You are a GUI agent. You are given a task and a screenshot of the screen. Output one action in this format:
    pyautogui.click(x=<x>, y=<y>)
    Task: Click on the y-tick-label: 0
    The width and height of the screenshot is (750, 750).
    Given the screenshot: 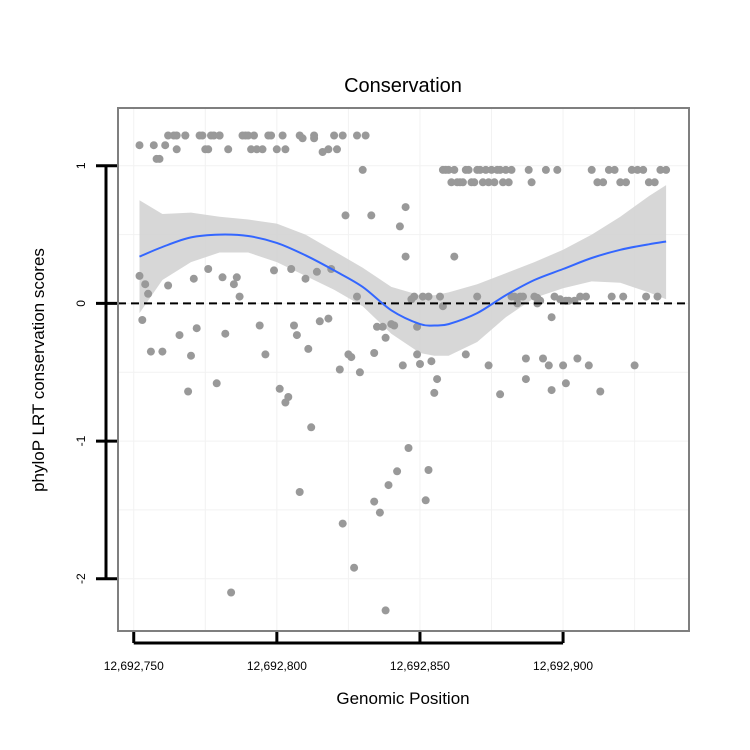 What is the action you would take?
    pyautogui.click(x=81, y=303)
    